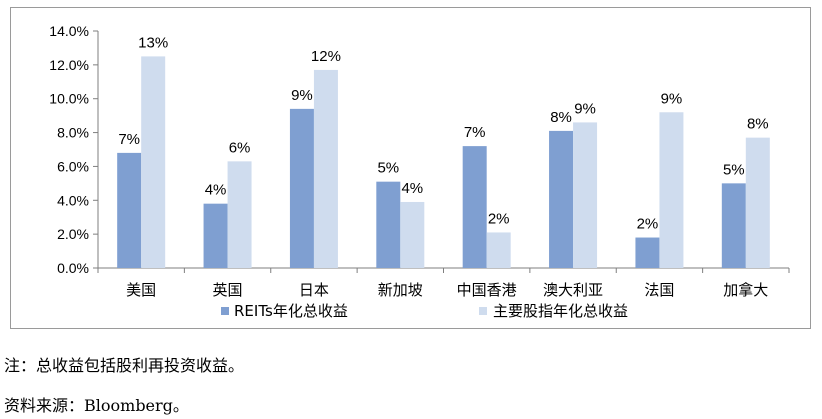  What do you see at coordinates (291, 311) in the screenshot?
I see `legend-label-0: REITs年化总收益` at bounding box center [291, 311].